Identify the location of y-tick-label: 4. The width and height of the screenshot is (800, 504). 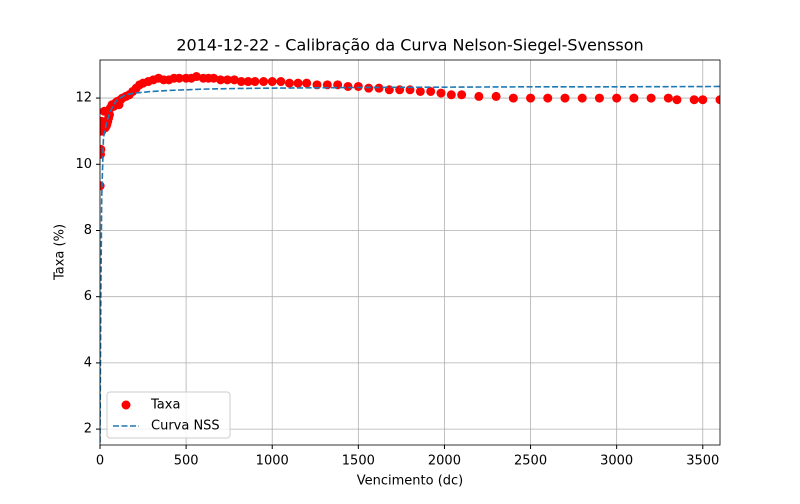
(88, 362).